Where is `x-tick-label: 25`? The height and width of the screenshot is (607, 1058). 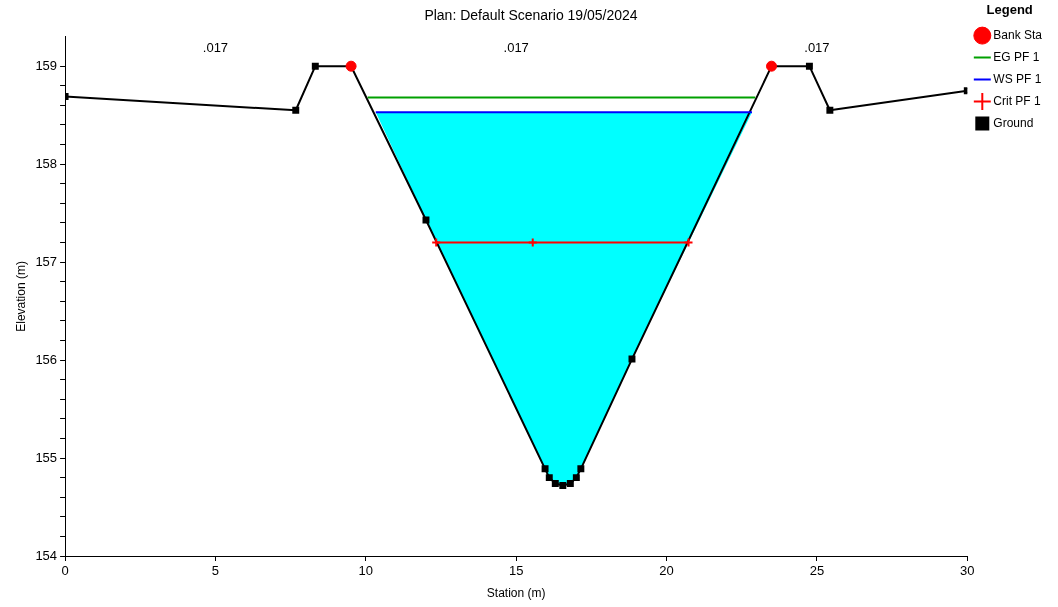 x-tick-label: 25 is located at coordinates (817, 571).